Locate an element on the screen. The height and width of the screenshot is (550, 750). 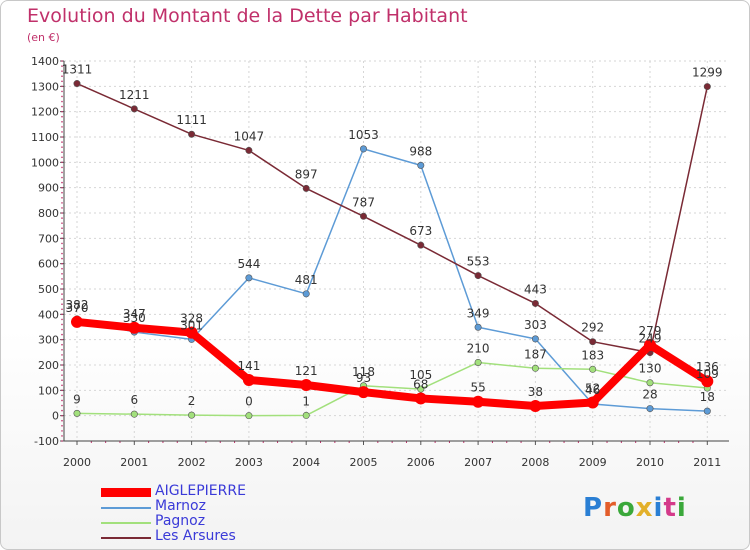
data-label-aiglepierre: 347 is located at coordinates (134, 314).